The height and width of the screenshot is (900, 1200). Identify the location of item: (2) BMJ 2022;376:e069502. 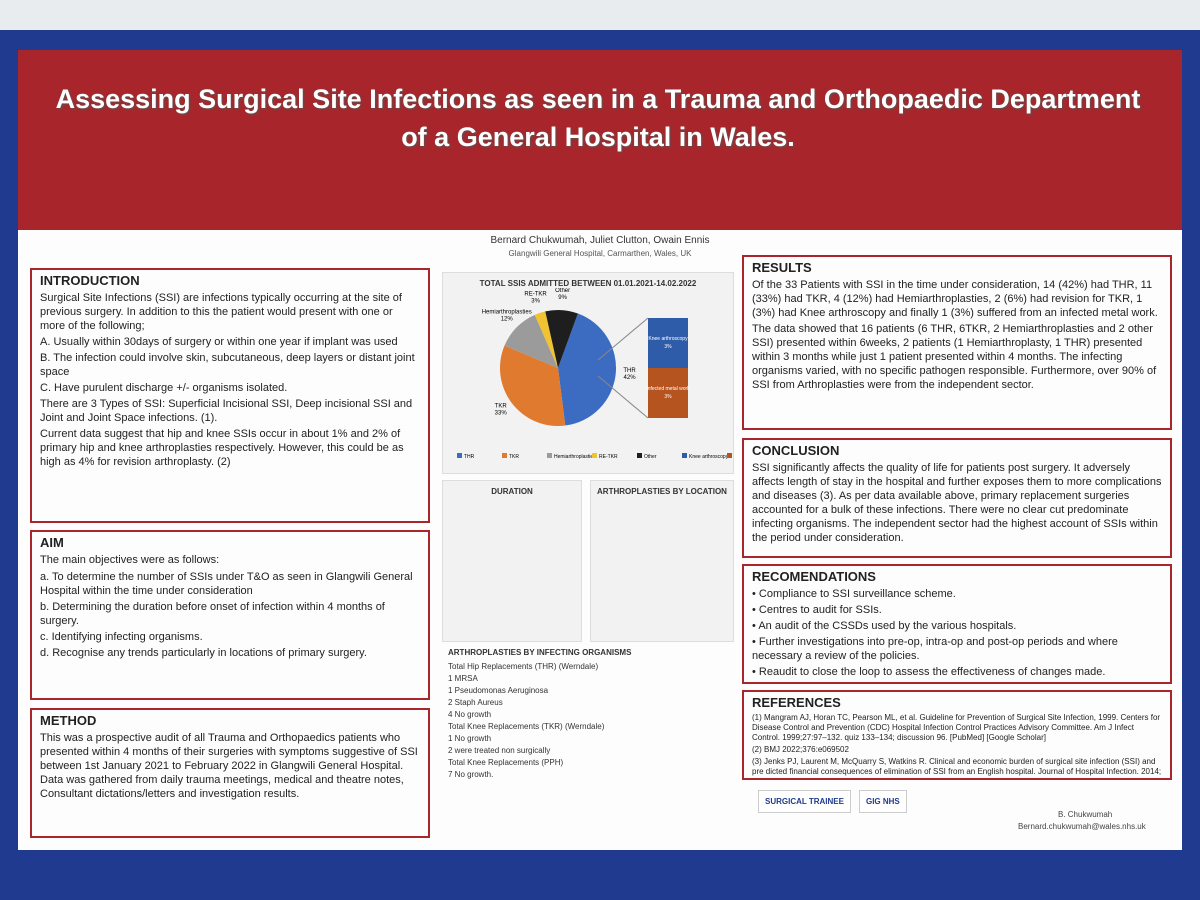
(800, 749).